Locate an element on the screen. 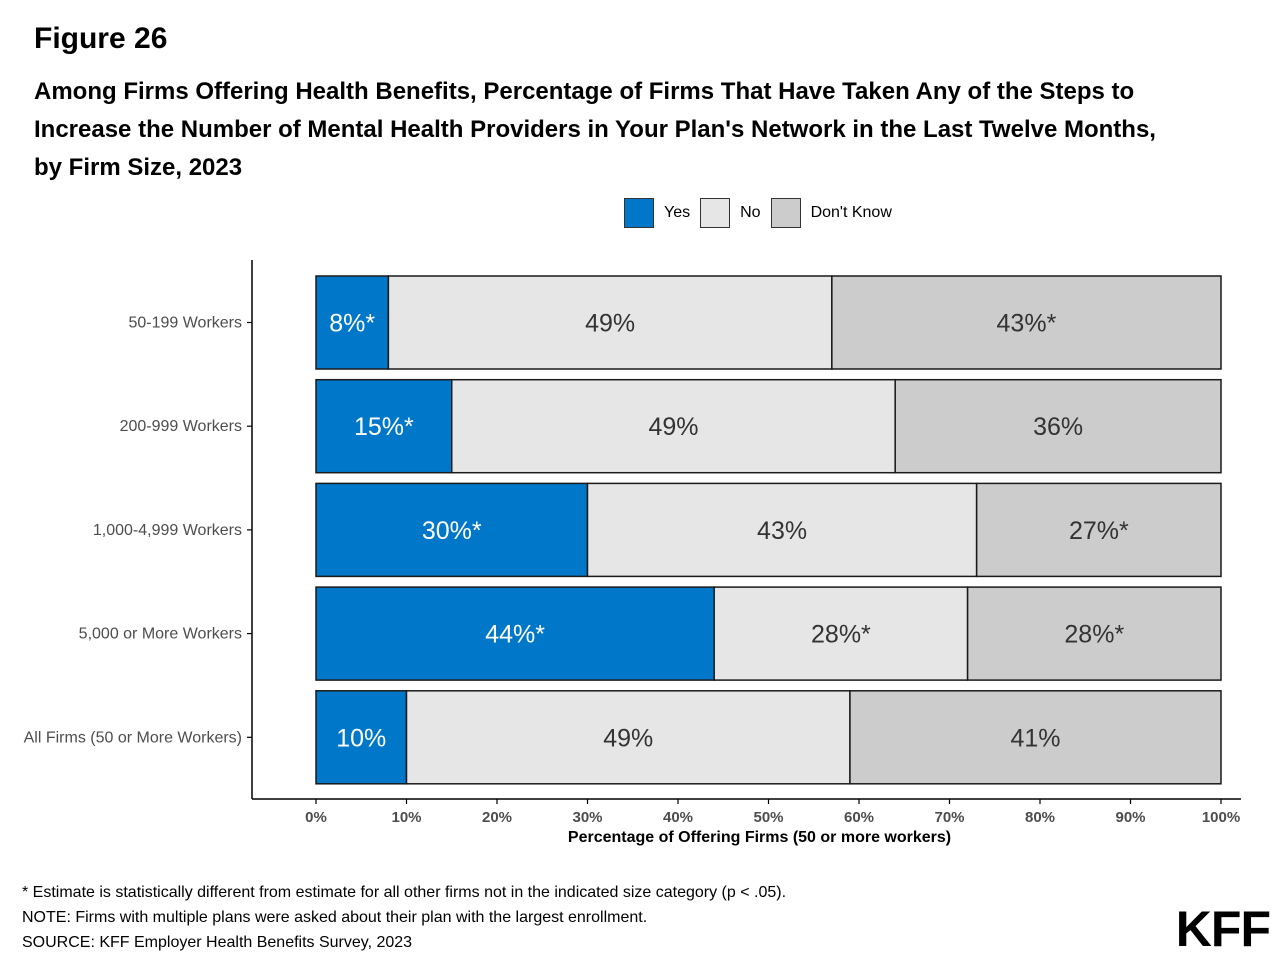  legend-item-yes: Yes is located at coordinates (657, 213).